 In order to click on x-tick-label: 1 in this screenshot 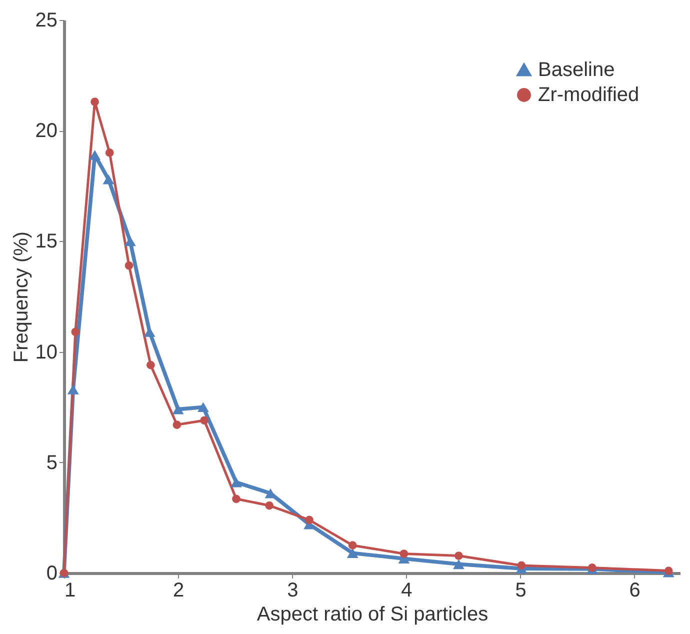, I will do `click(70, 591)`.